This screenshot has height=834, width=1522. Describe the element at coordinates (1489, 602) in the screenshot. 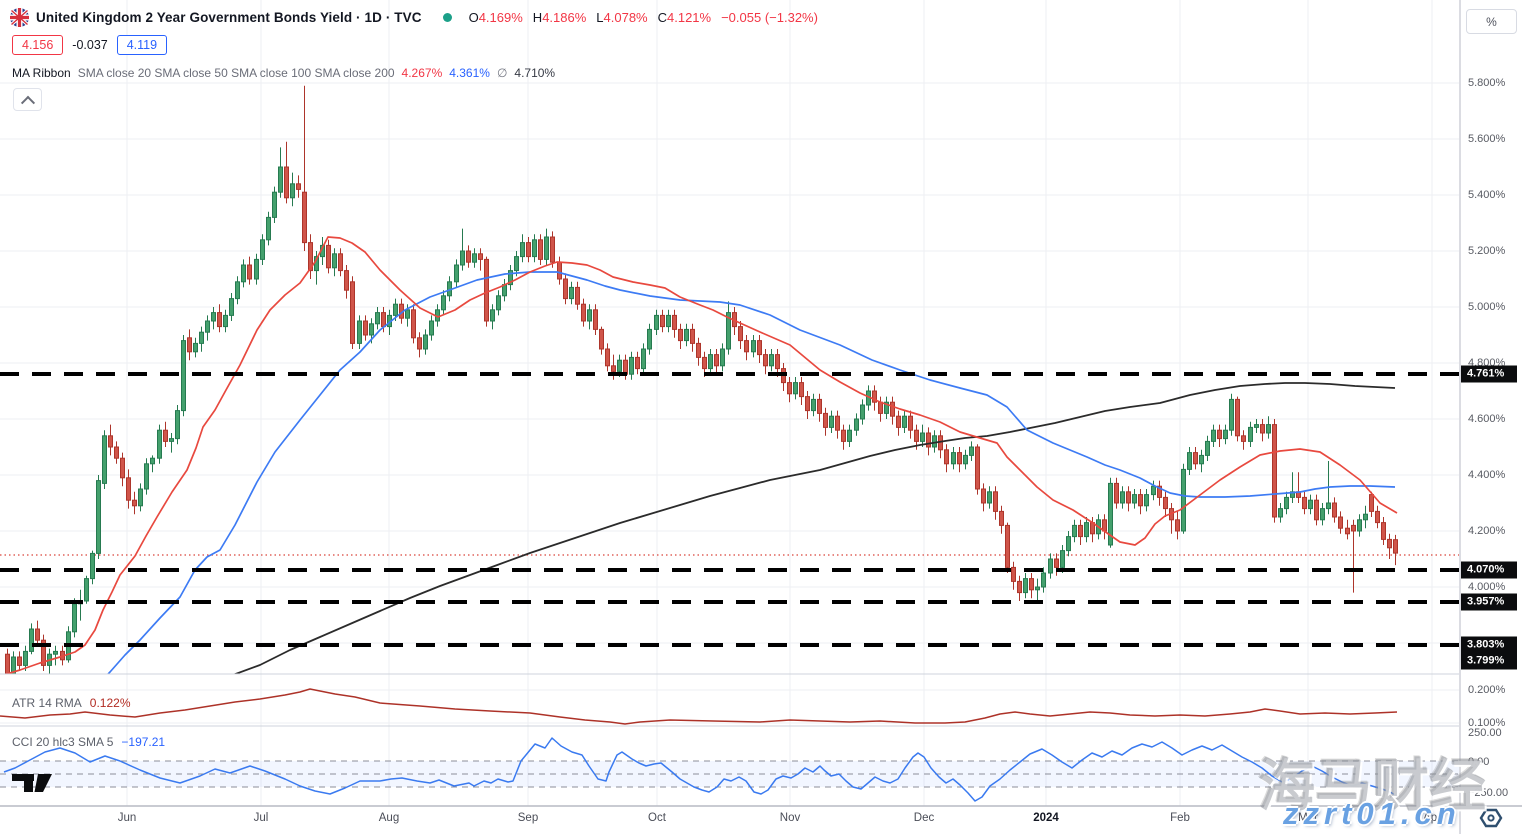

I see `price-level-label: 3.957%` at that location.